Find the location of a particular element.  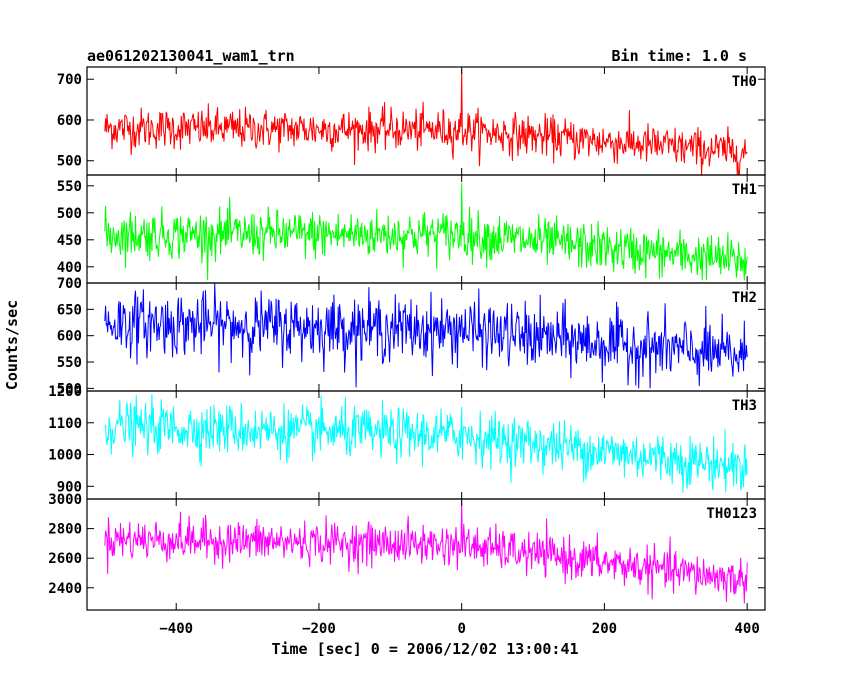

series-line-th3 is located at coordinates (426, 443).